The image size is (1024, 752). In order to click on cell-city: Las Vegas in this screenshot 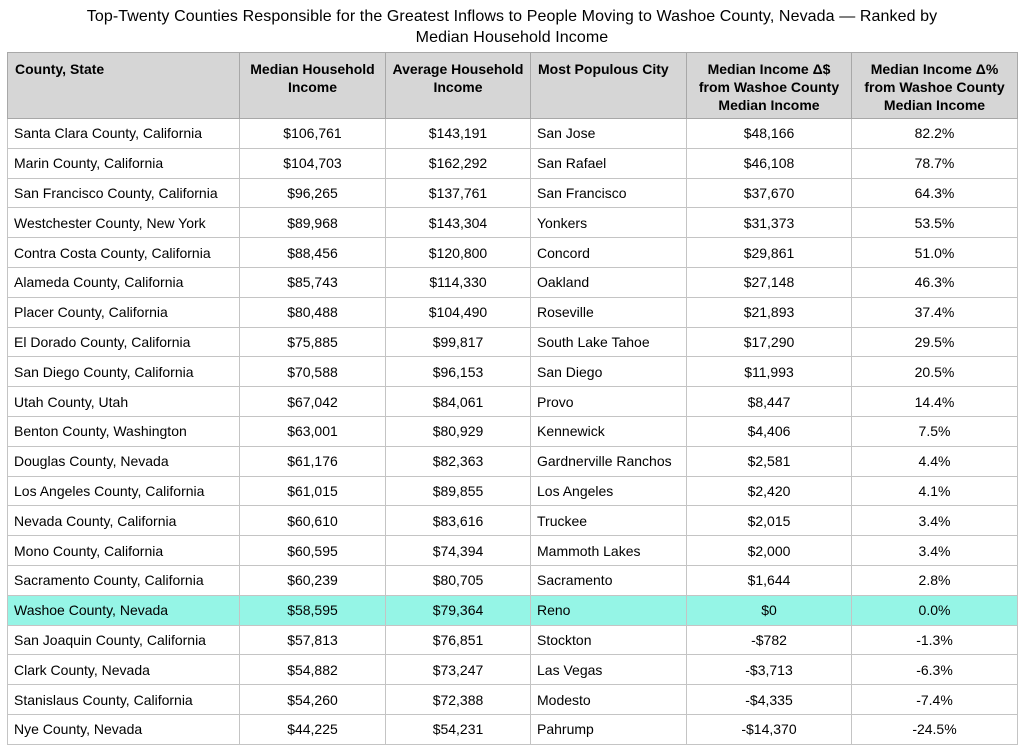, I will do `click(608, 670)`.